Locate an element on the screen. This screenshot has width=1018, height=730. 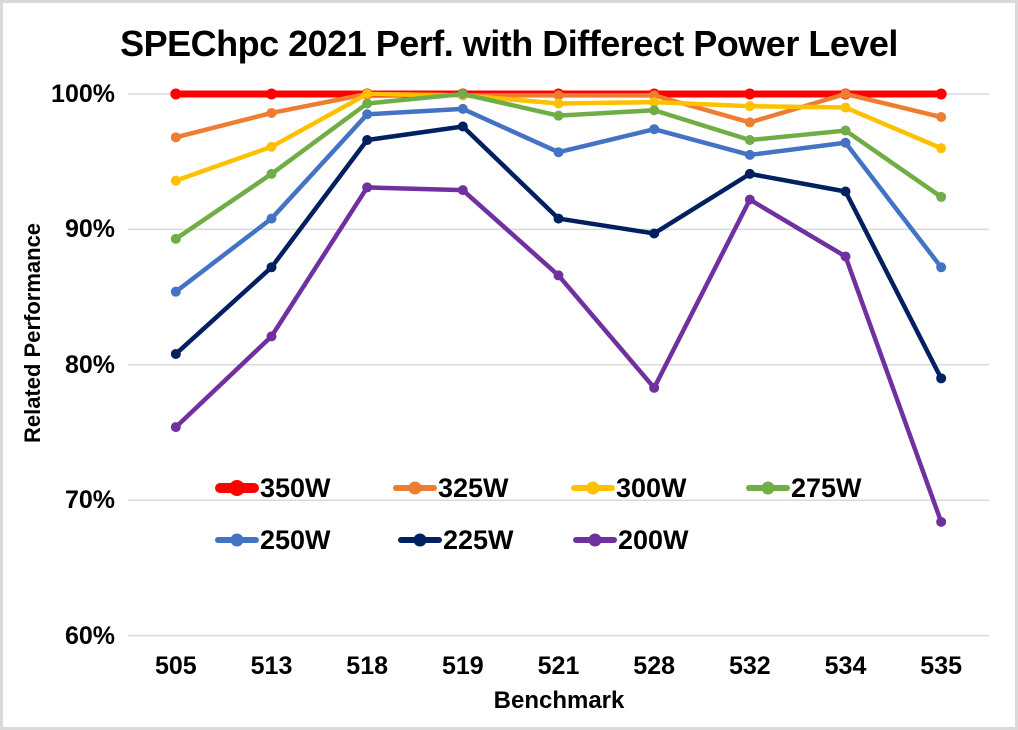
legend-item-275w: 275W is located at coordinates (804, 488).